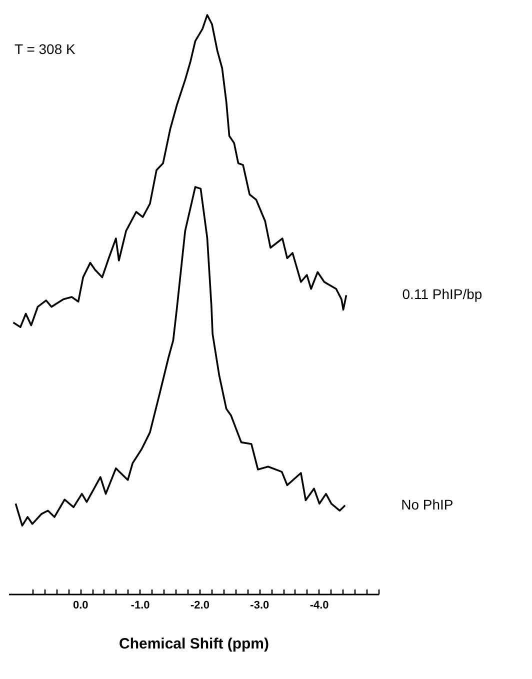 Image resolution: width=532 pixels, height=679 pixels. What do you see at coordinates (427, 504) in the screenshot?
I see `text: No PhIP` at bounding box center [427, 504].